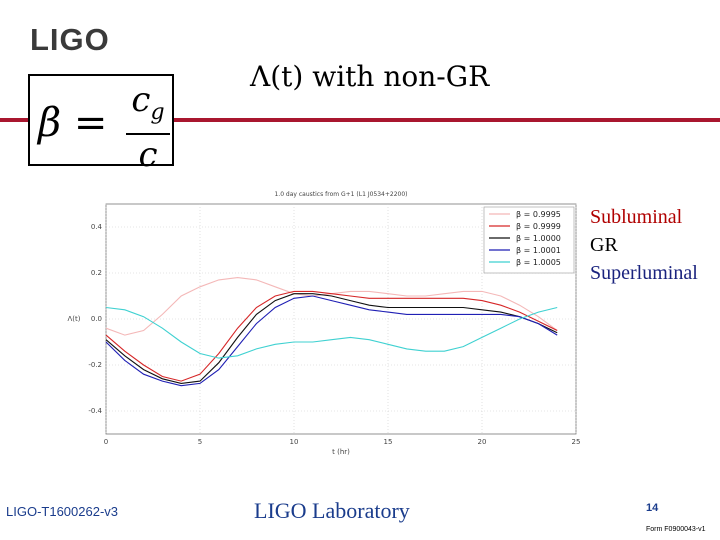  What do you see at coordinates (73, 123) in the screenshot?
I see `equation-lhs: β =` at bounding box center [73, 123].